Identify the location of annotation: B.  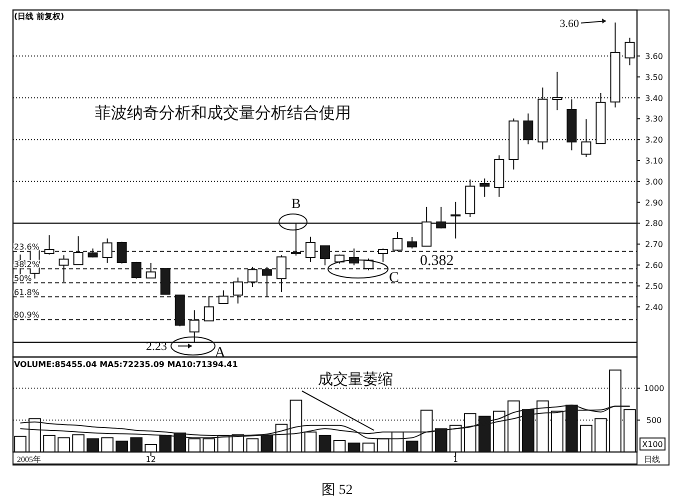
(296, 204).